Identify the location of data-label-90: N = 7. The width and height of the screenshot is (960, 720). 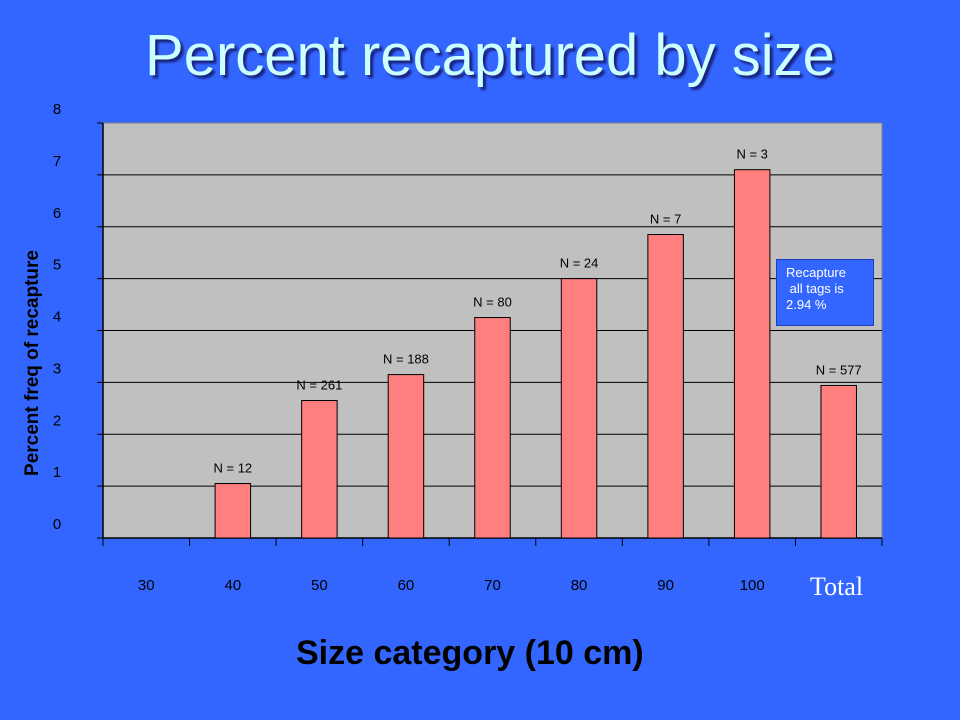
(665, 219).